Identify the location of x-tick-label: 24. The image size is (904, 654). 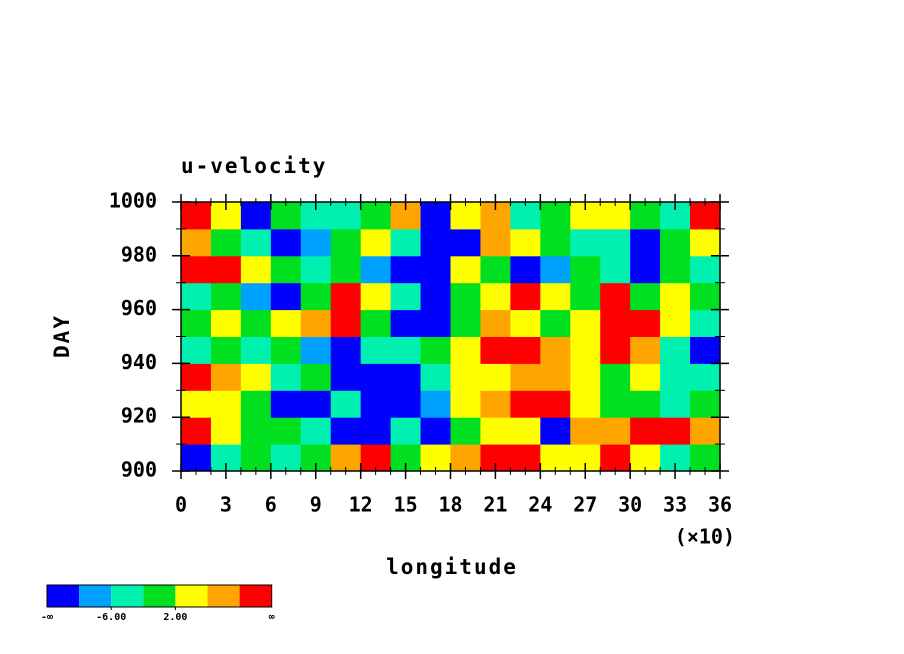
(540, 505).